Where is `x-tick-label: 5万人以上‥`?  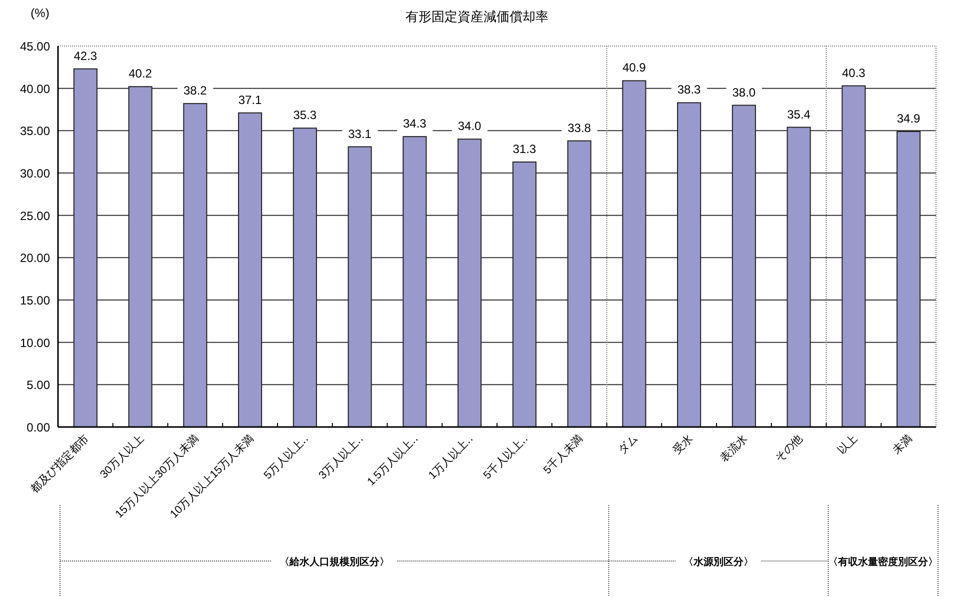 x-tick-label: 5万人以上‥ is located at coordinates (286, 457).